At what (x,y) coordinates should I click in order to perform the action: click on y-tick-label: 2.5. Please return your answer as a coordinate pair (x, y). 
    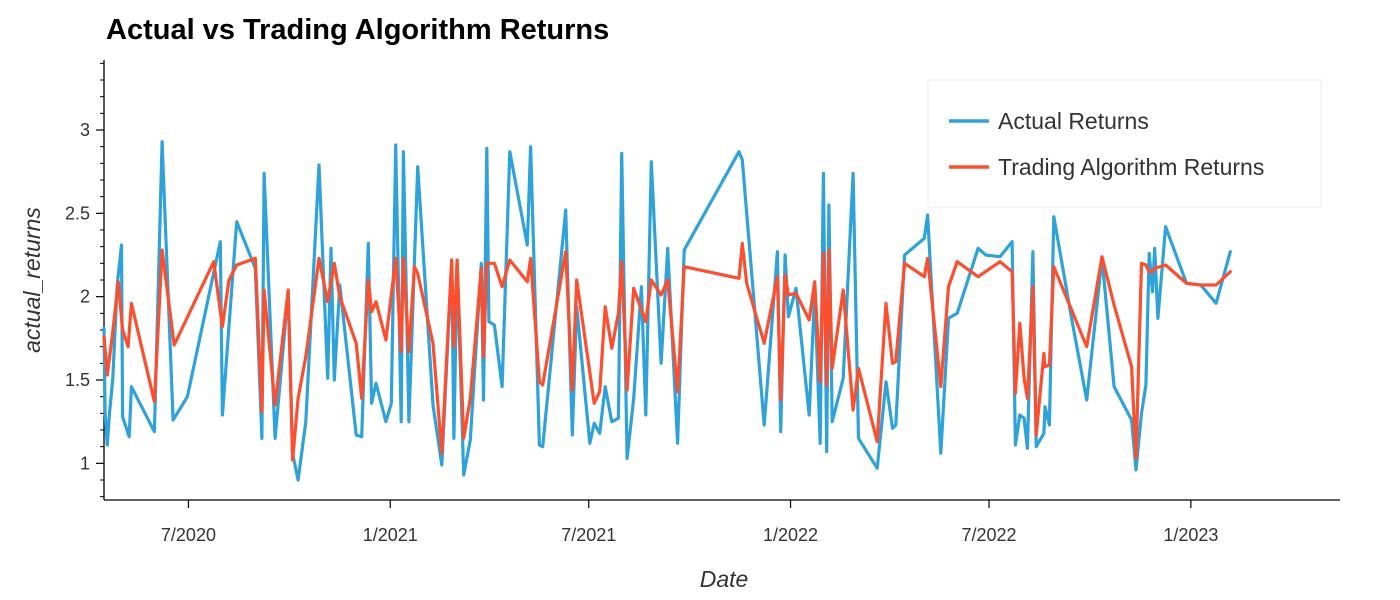
    Looking at the image, I should click on (77, 213).